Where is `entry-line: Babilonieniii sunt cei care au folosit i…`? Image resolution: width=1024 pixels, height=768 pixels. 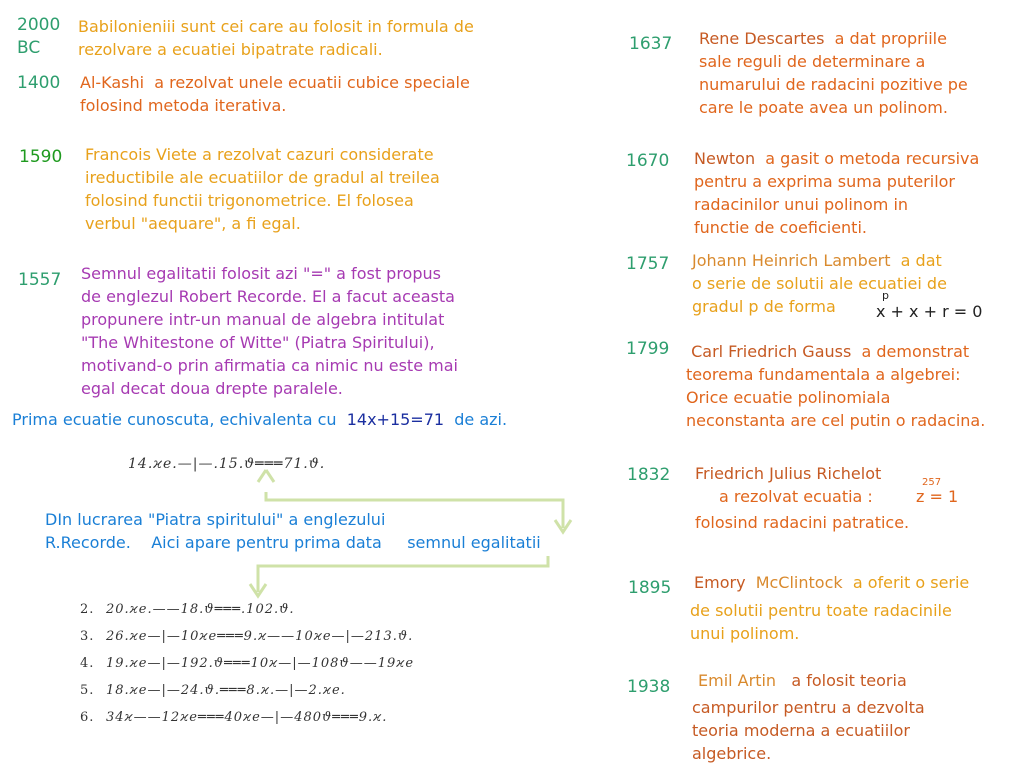 entry-line: Babilonieniii sunt cei care au folosit i… is located at coordinates (276, 26).